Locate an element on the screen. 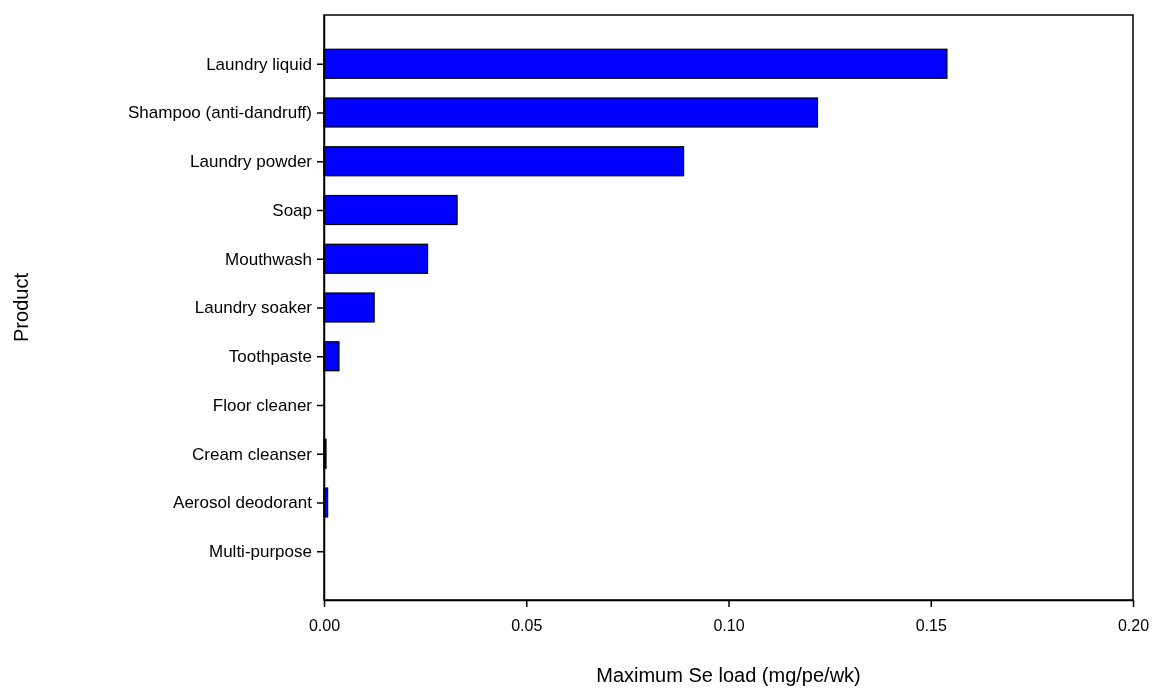 This screenshot has height=695, width=1159. x-axis-title: Maximum Se load (mg/pe/wk) is located at coordinates (728, 675).